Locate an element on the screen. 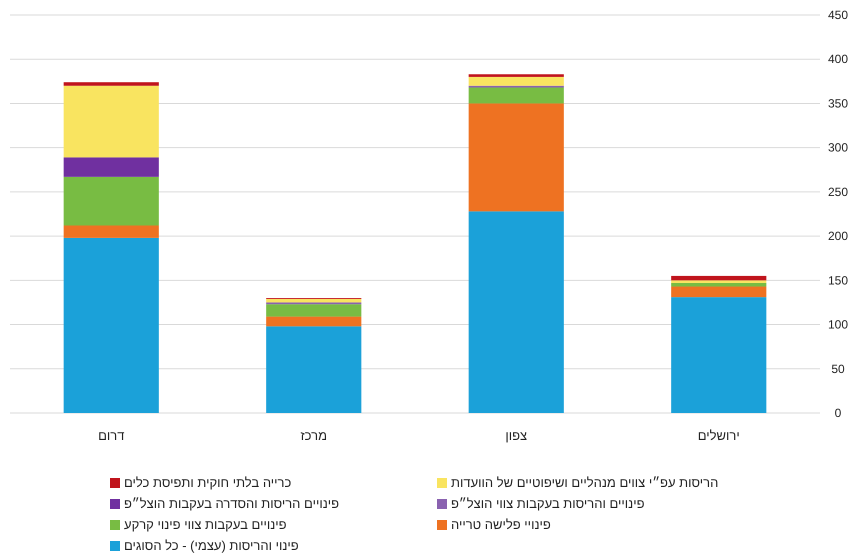  legend-label: פינויי פלישה טרייה is located at coordinates (501, 524).